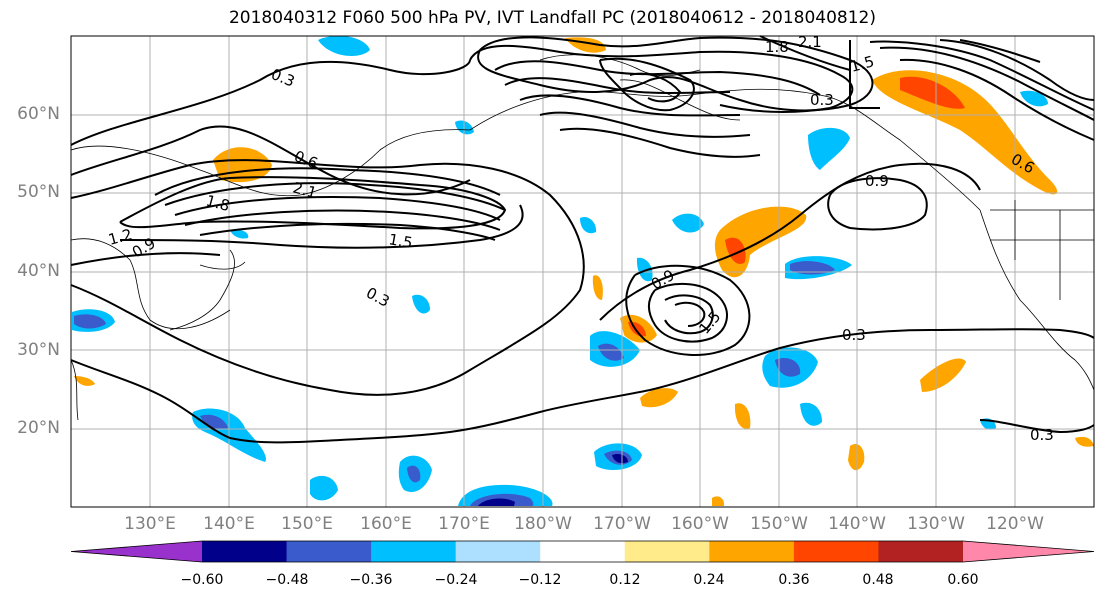 This screenshot has height=601, width=1105. Describe the element at coordinates (229, 524) in the screenshot. I see `lon-label: 140°E` at that location.